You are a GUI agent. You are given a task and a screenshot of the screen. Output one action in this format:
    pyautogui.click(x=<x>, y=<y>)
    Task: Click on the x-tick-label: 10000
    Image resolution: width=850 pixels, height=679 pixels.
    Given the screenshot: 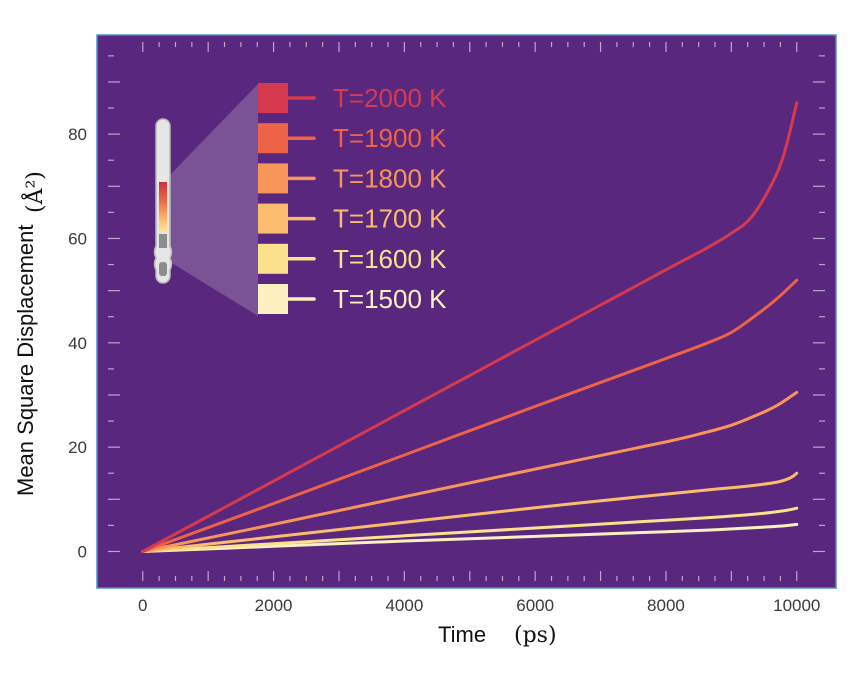 What is the action you would take?
    pyautogui.click(x=796, y=605)
    